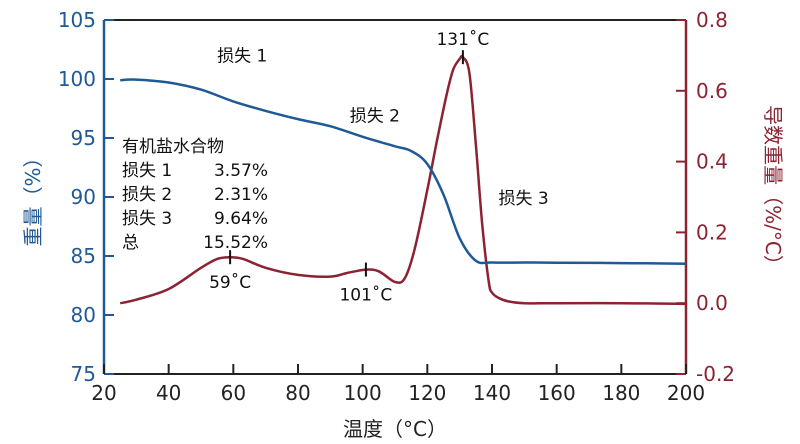  I want to click on x-tick-label: 40, so click(168, 393).